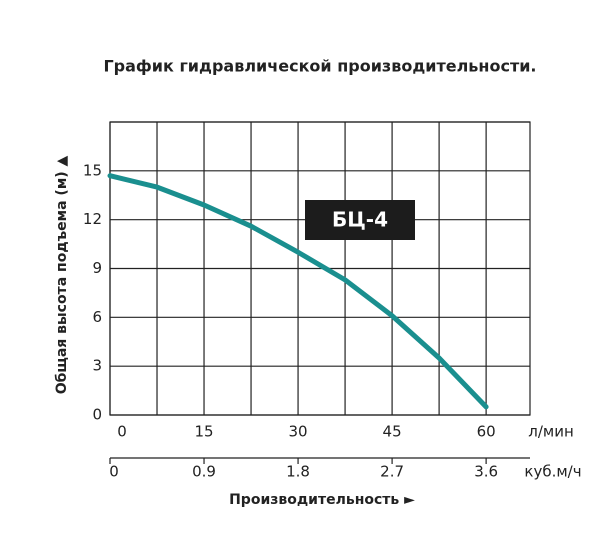 Image resolution: width=611 pixels, height=543 pixels. What do you see at coordinates (322, 500) in the screenshot?
I see `x-axis-title: Производительность ►` at bounding box center [322, 500].